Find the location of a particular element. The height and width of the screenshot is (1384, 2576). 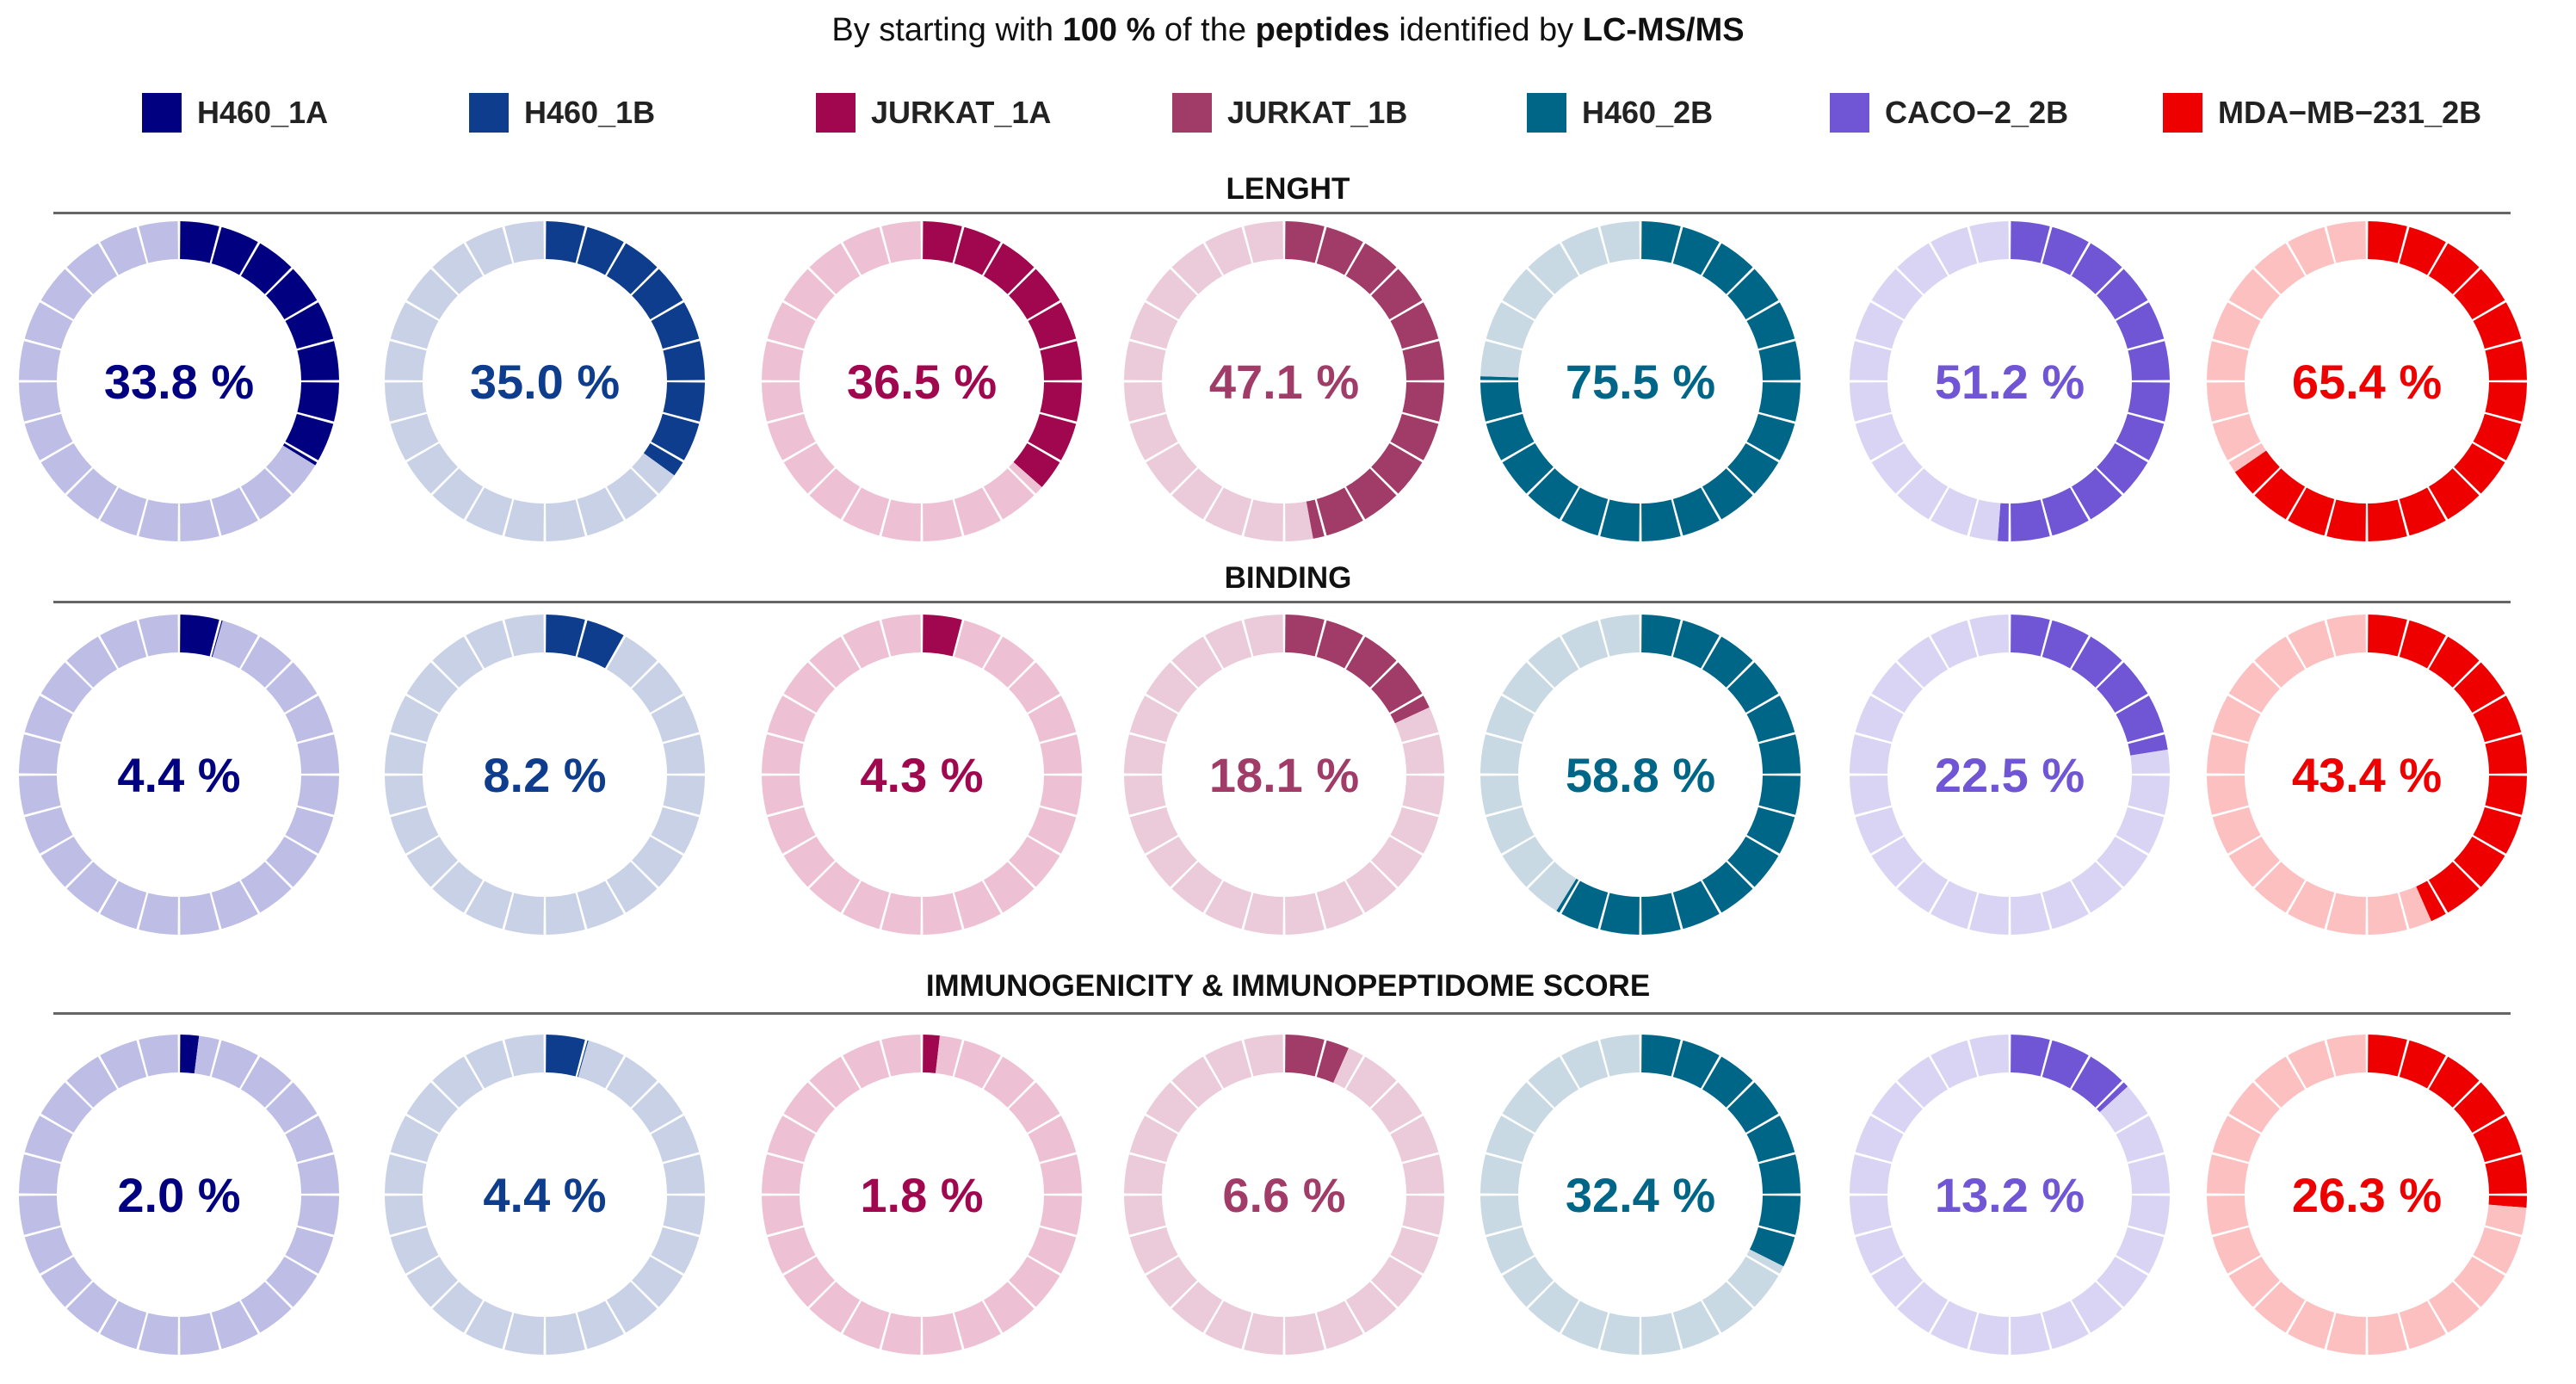

legend-item-jurkat-1b: JURKAT_1B is located at coordinates (1289, 113).